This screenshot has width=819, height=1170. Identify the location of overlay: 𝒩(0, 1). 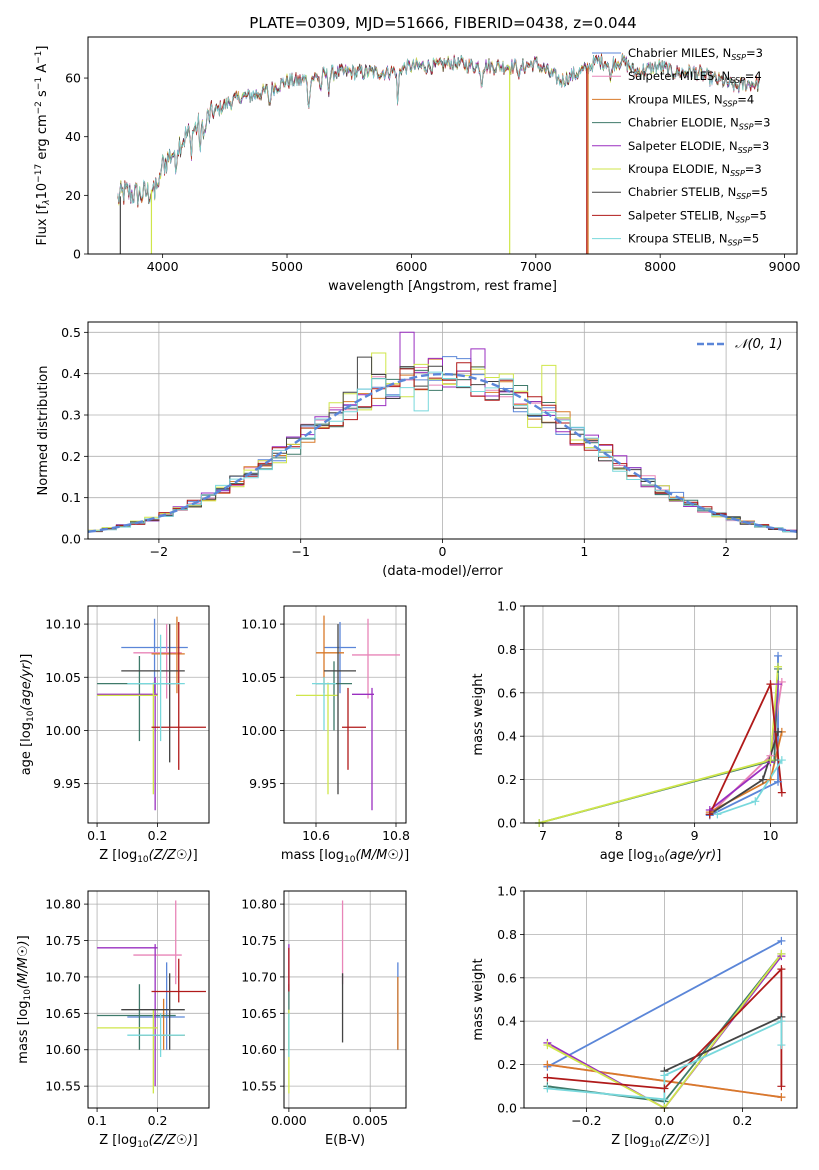
(739, 344).